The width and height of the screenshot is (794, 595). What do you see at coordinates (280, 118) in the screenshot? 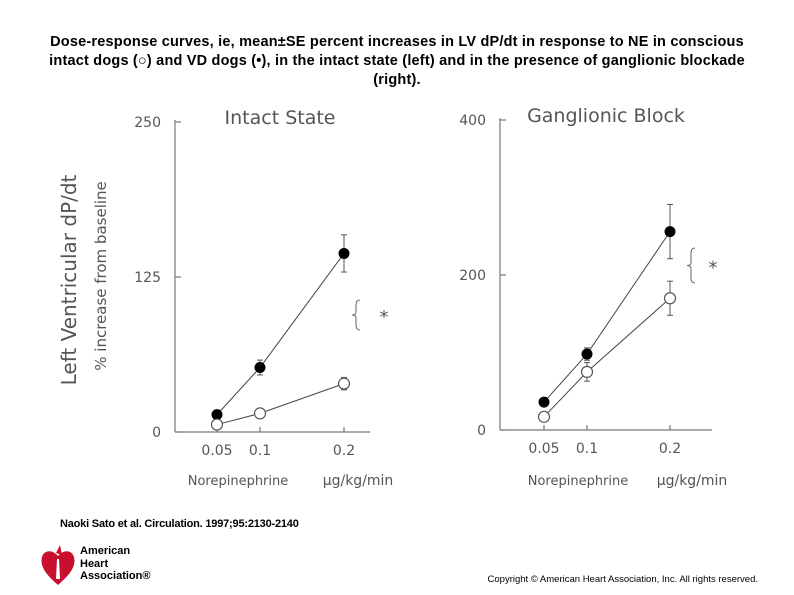
I see `panel-title: Intact State` at bounding box center [280, 118].